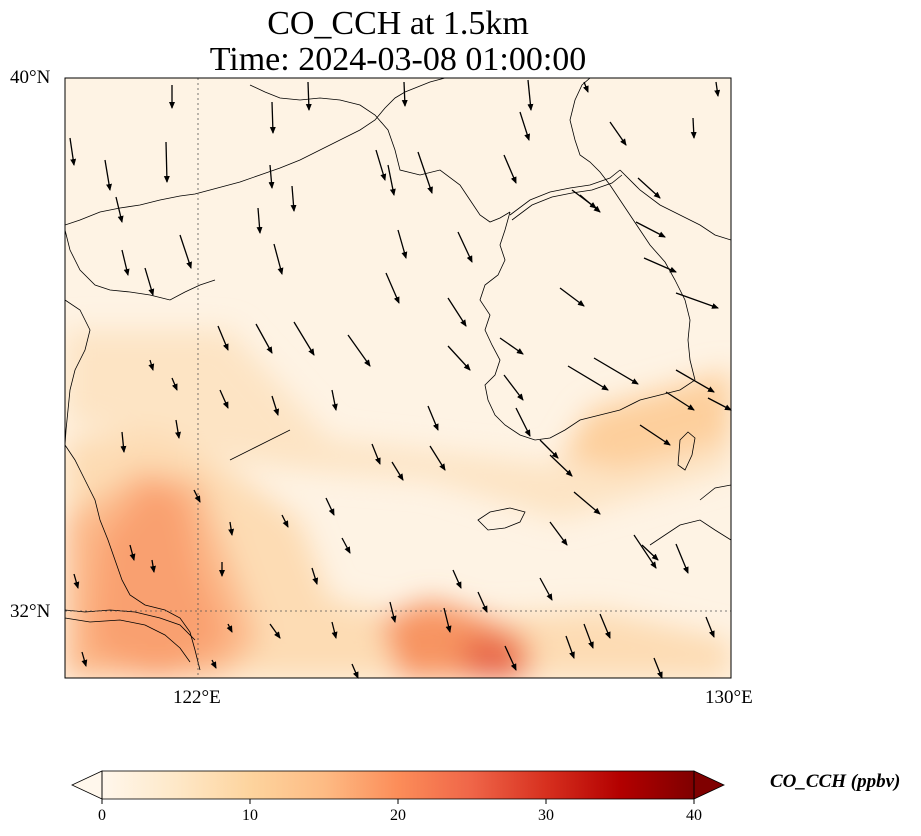  I want to click on colorbar-extend-max, so click(709, 785).